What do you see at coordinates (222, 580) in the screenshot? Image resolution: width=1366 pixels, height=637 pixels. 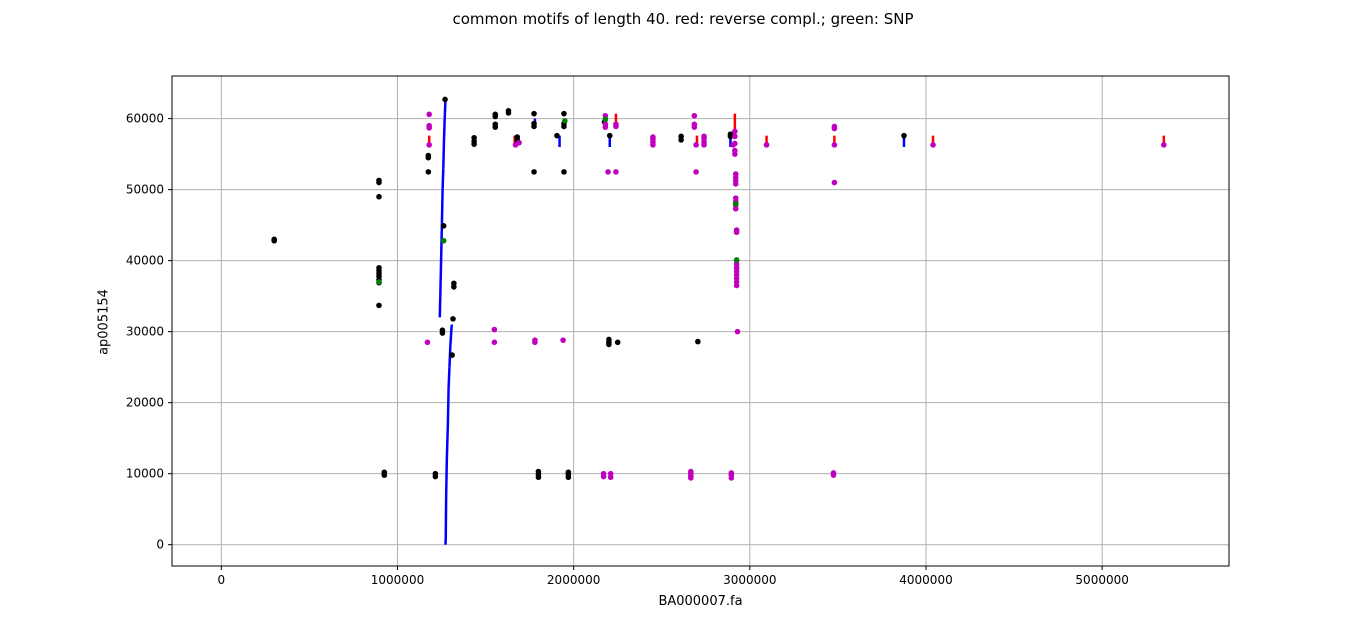 I see `x-tick-label: 0` at bounding box center [222, 580].